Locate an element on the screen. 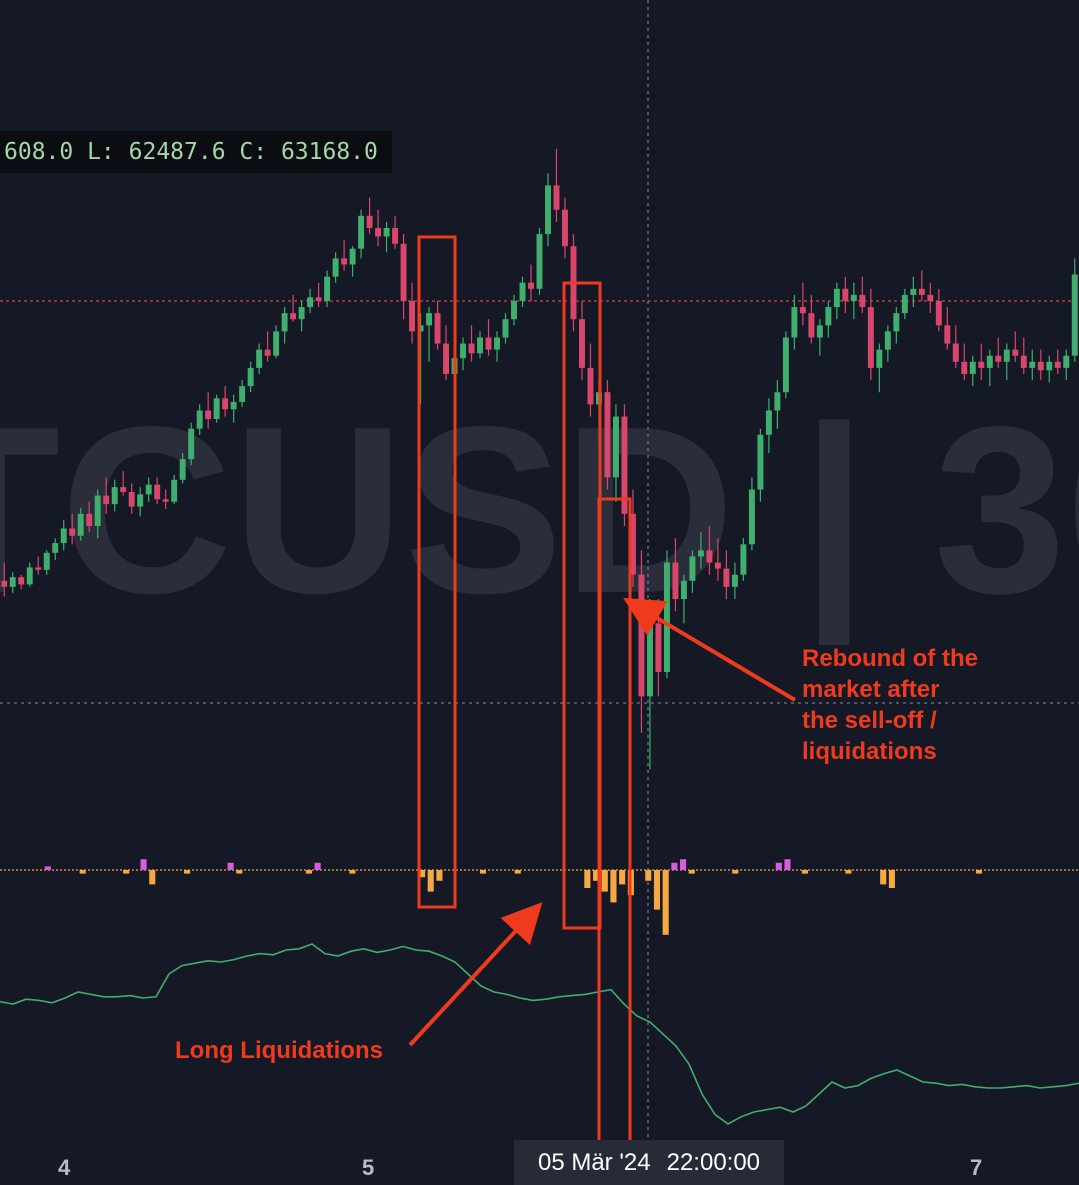 The width and height of the screenshot is (1079, 1185). crosshair-time-label: 05 Mär '24 22:00:00 is located at coordinates (649, 1162).